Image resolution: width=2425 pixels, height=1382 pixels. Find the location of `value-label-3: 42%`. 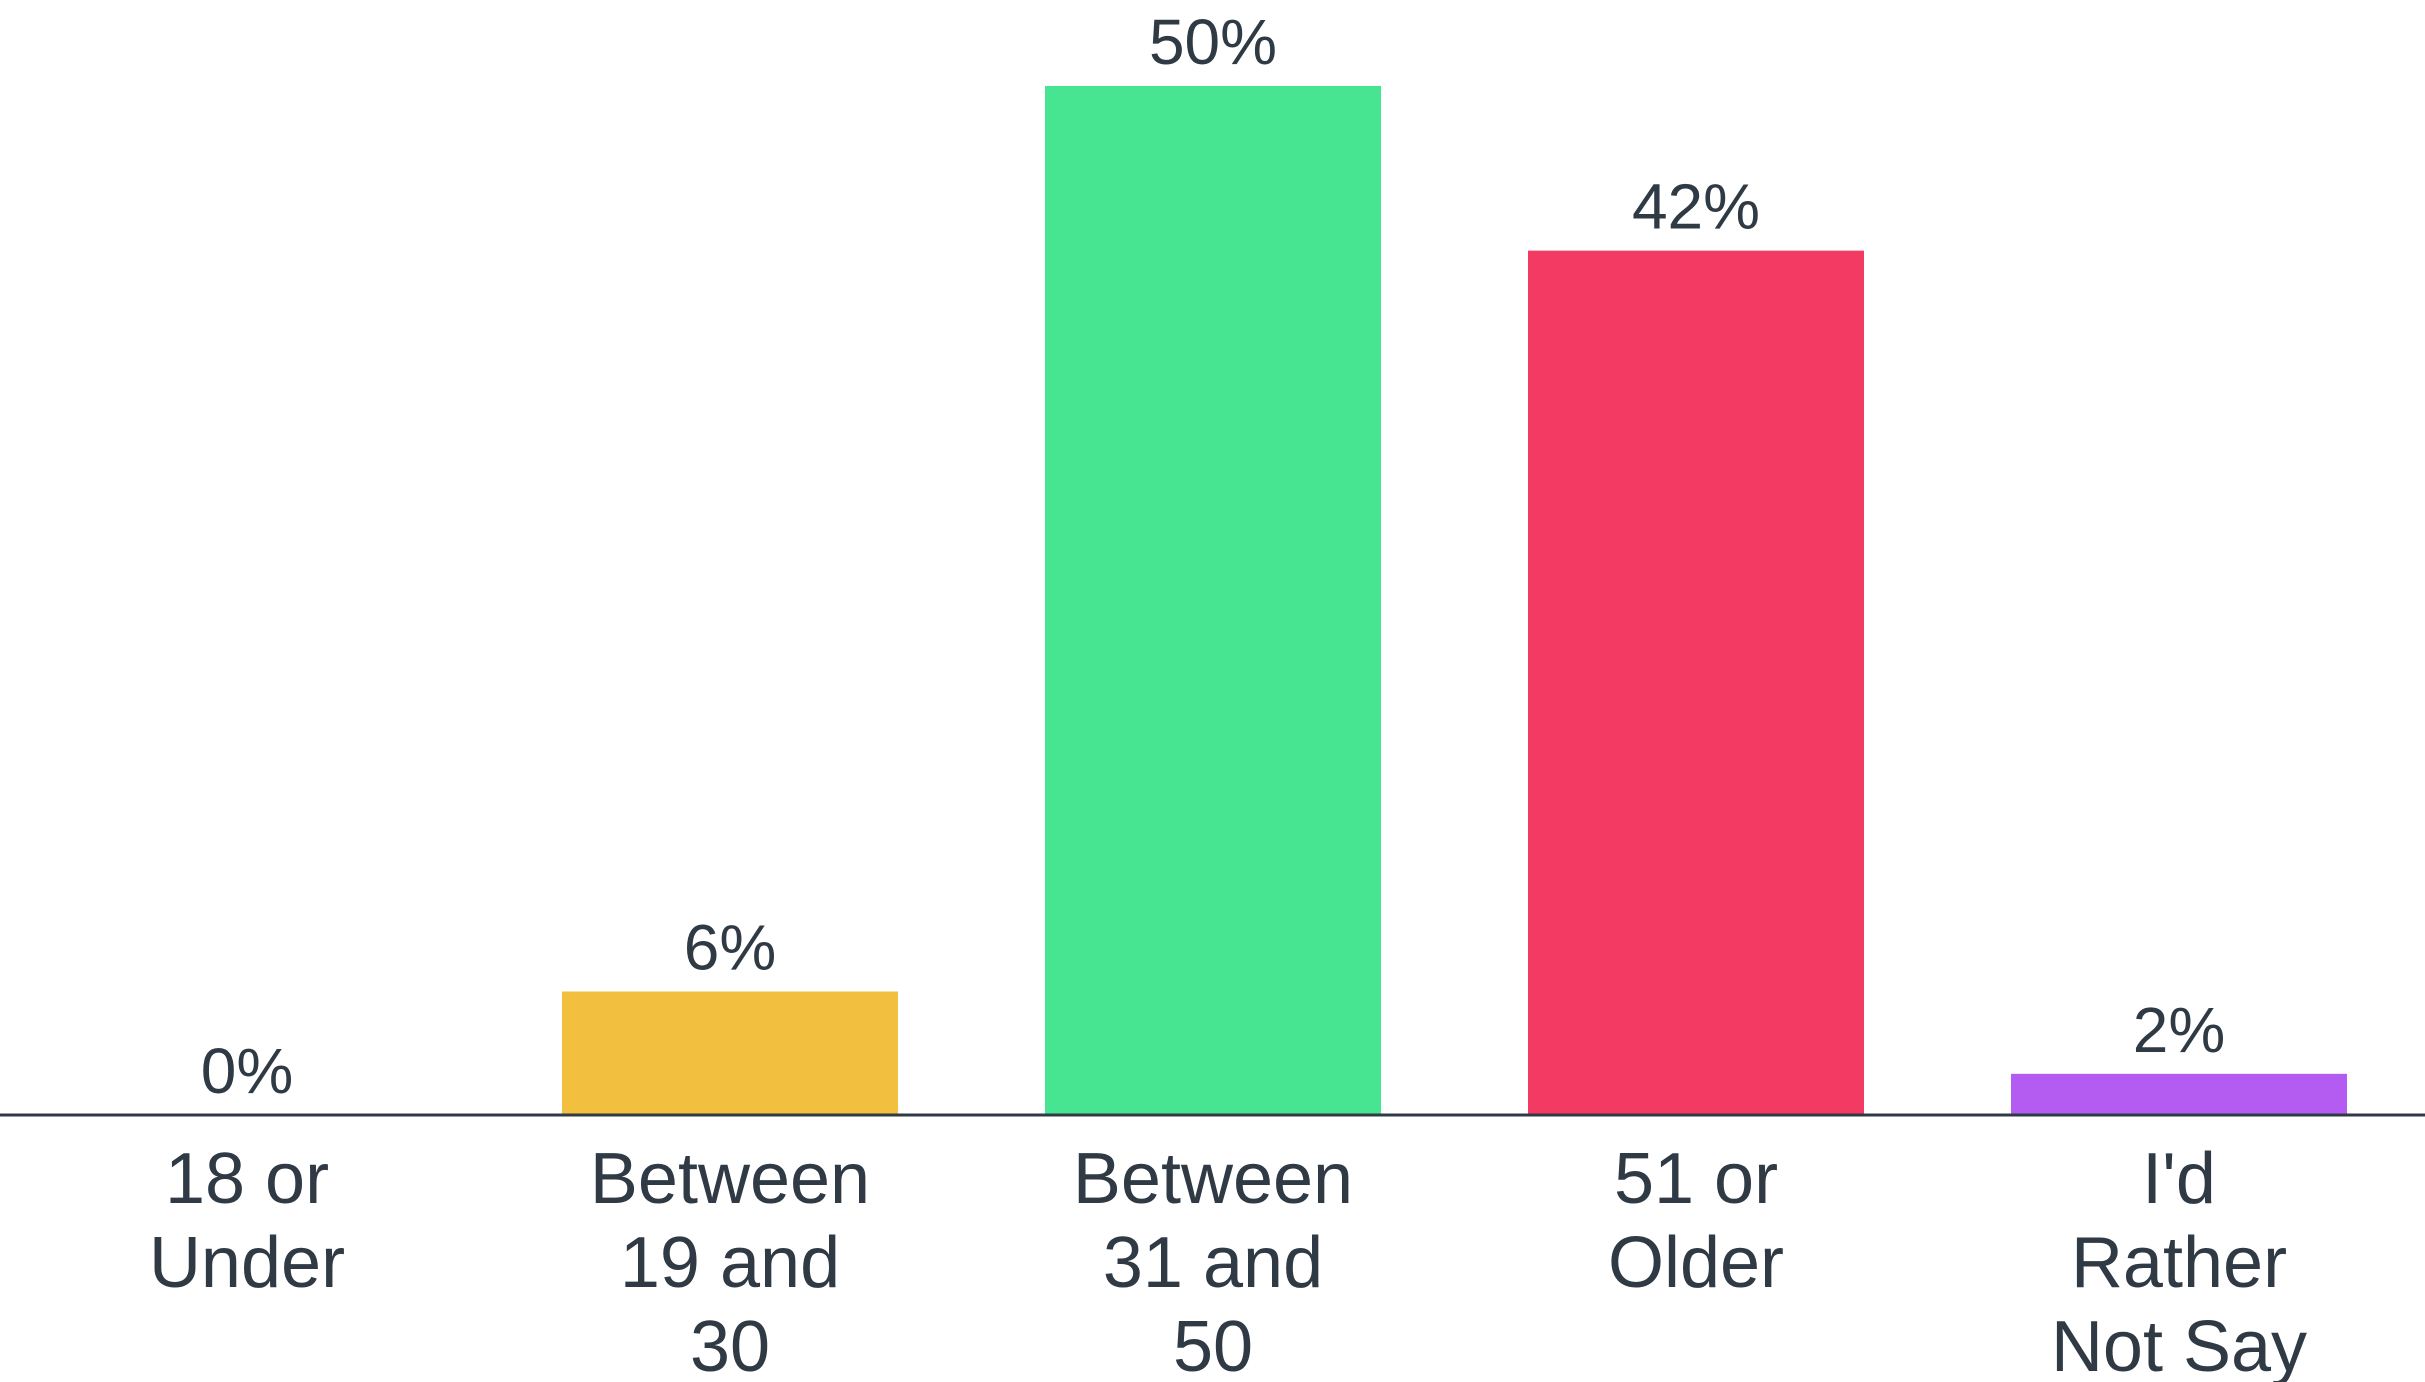

value-label-3: 42% is located at coordinates (1696, 207).